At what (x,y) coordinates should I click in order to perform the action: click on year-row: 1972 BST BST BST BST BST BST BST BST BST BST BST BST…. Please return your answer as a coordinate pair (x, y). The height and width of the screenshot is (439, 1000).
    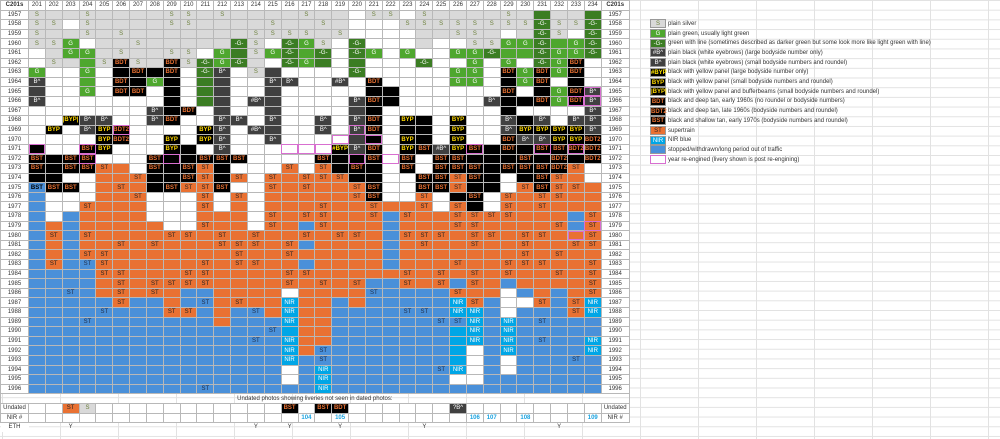
    Looking at the image, I should click on (315, 159).